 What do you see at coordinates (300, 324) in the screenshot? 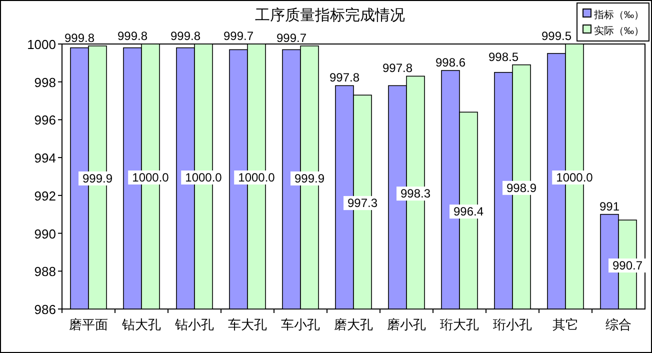
I see `x-tick-label: 车小孔` at bounding box center [300, 324].